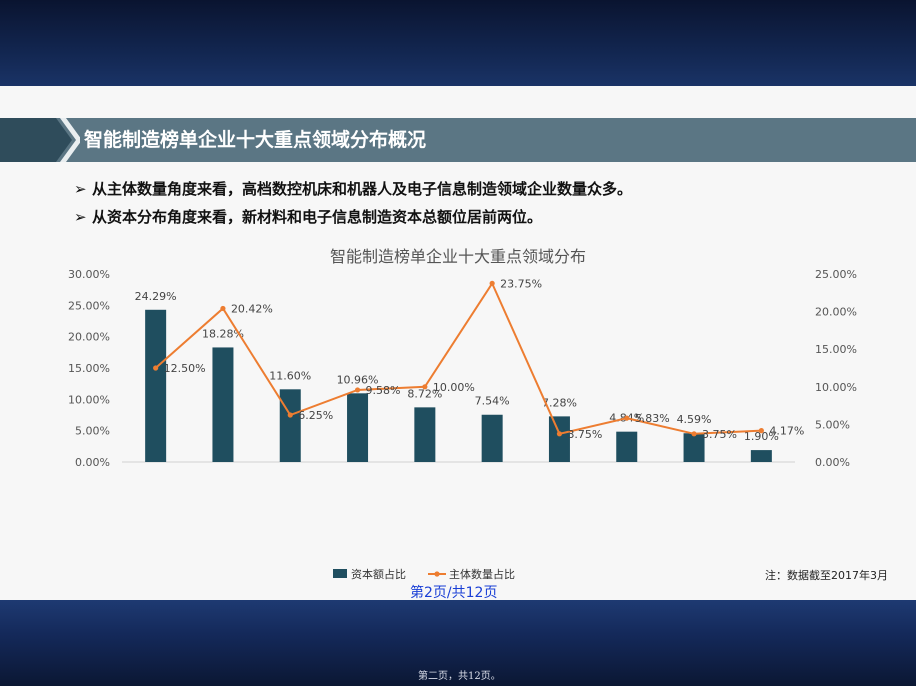  I want to click on bar-data-label: 24.29%, so click(156, 296).